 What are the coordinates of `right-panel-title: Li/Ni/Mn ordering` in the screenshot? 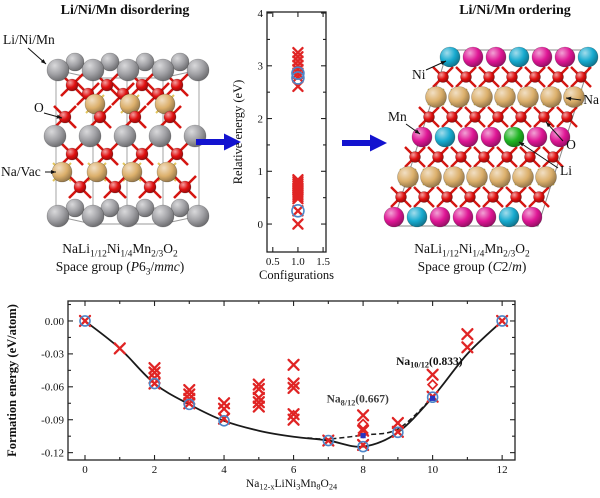 It's located at (515, 10).